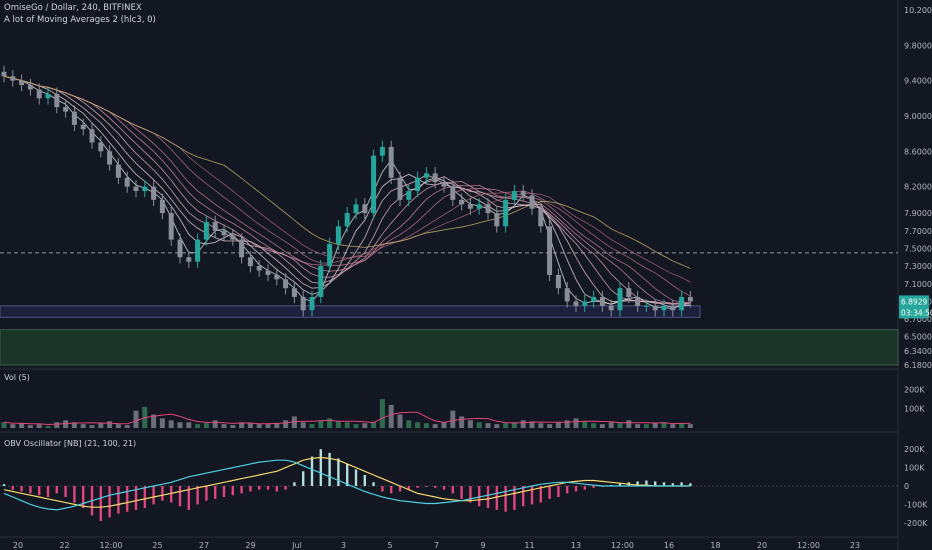 The image size is (932, 550). Describe the element at coordinates (576, 545) in the screenshot. I see `time-tick-label: 13` at that location.